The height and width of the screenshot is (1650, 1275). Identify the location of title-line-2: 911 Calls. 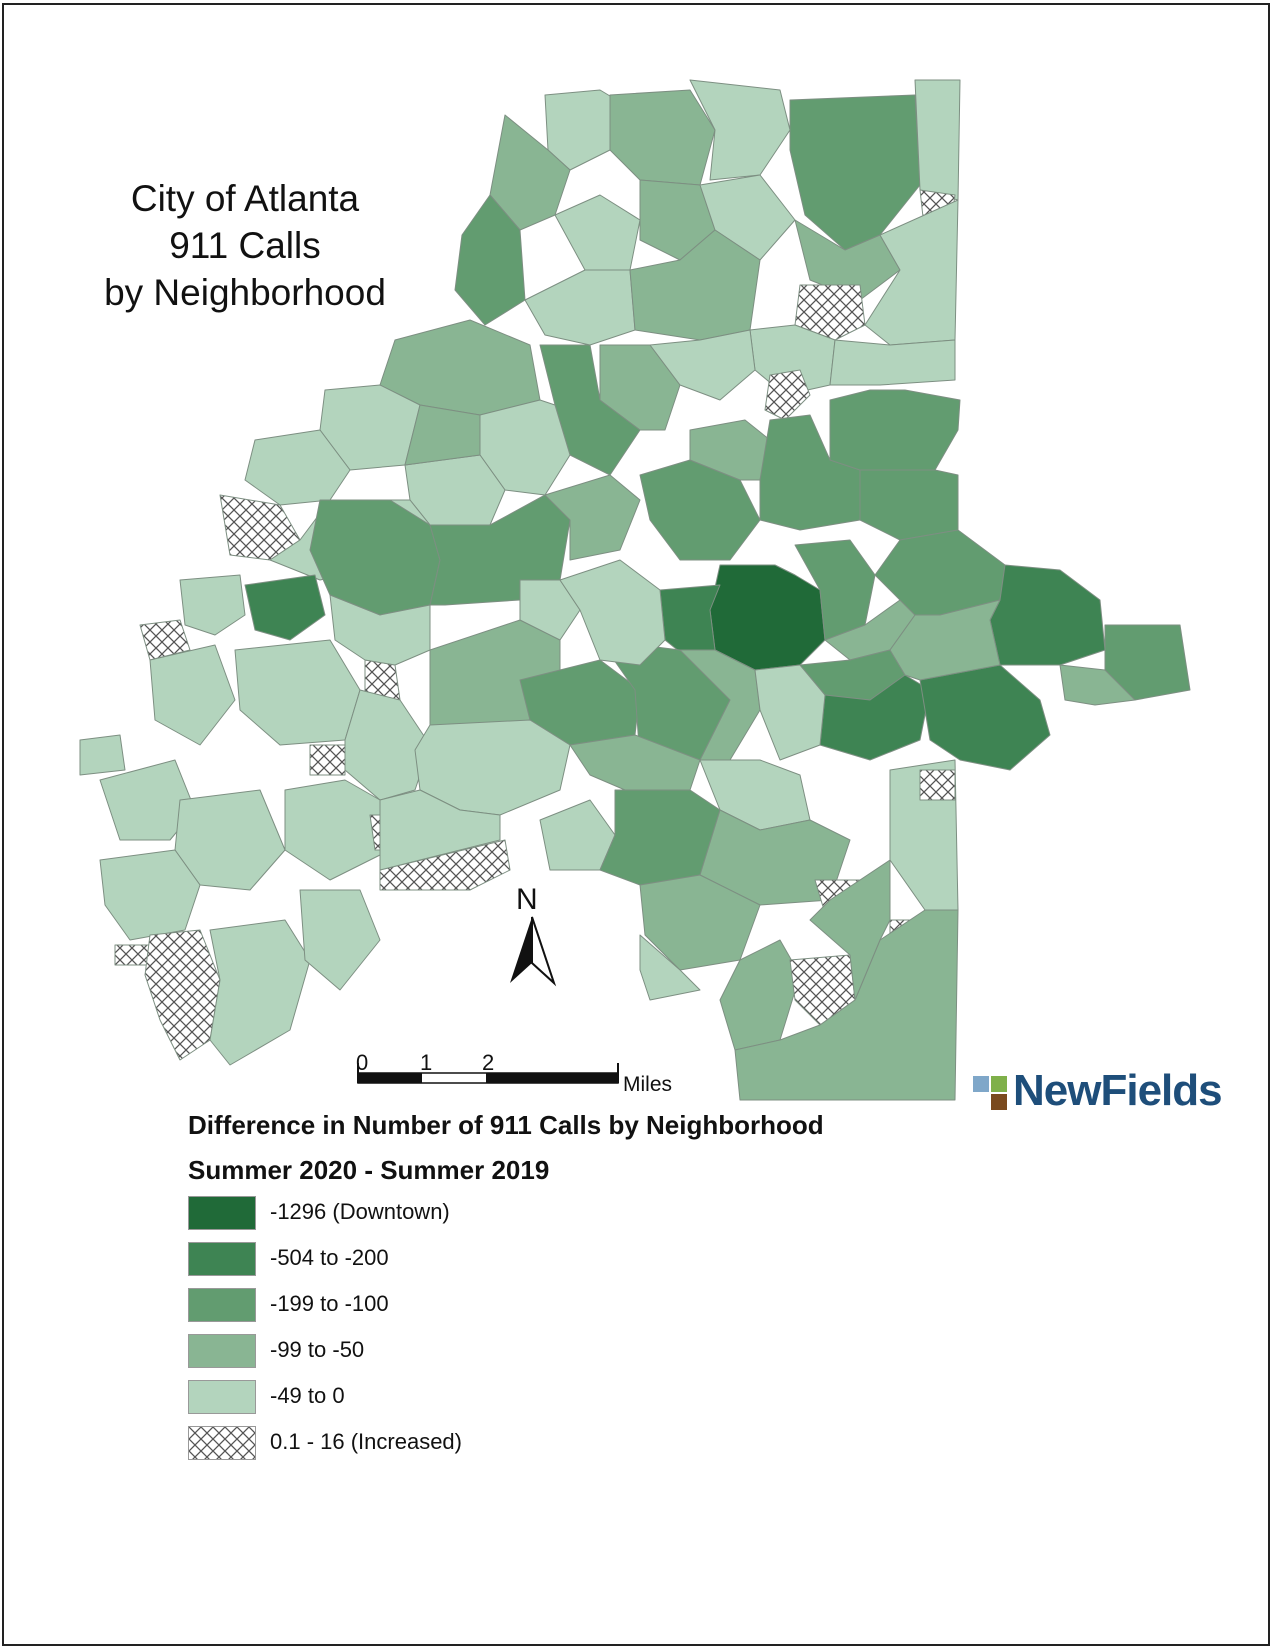
(245, 245).